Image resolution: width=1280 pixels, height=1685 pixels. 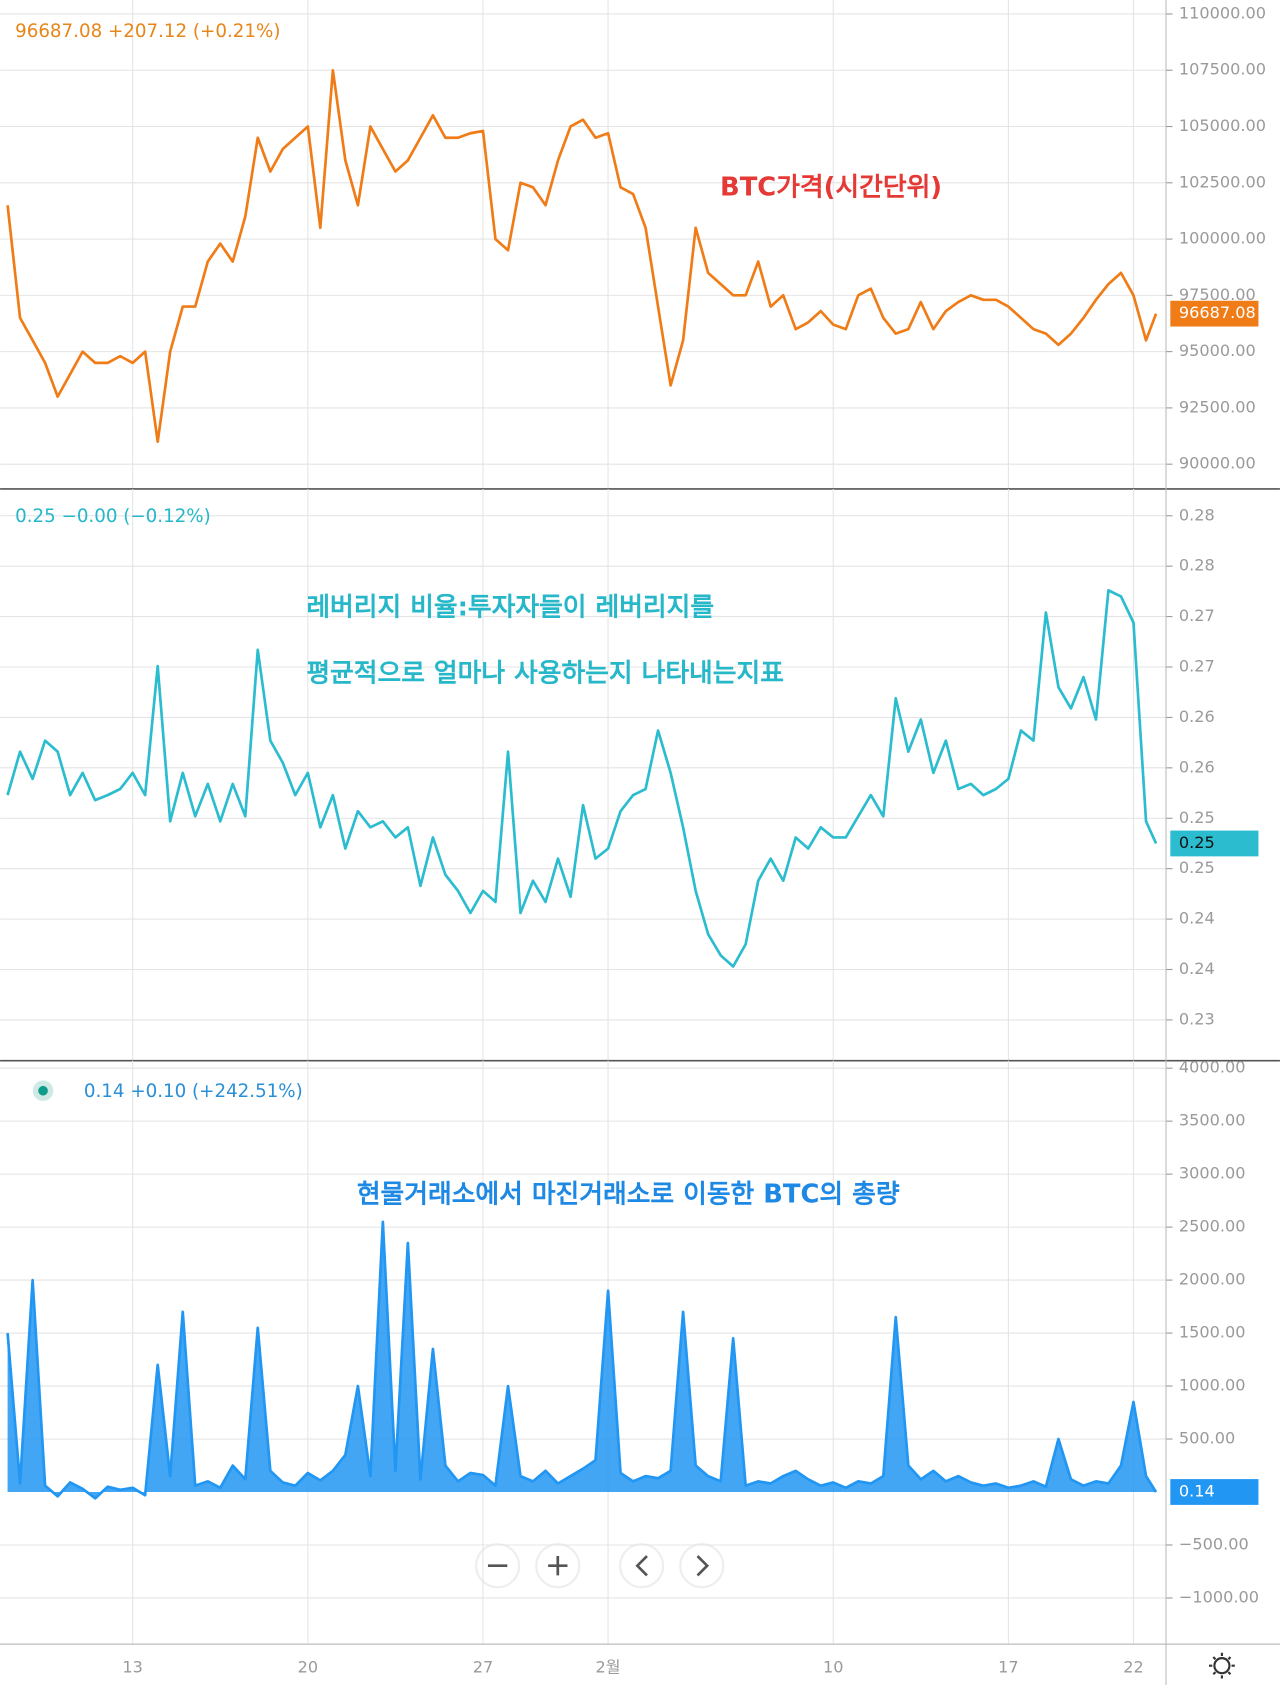 What do you see at coordinates (483, 1666) in the screenshot?
I see `x-tick-label: 27` at bounding box center [483, 1666].